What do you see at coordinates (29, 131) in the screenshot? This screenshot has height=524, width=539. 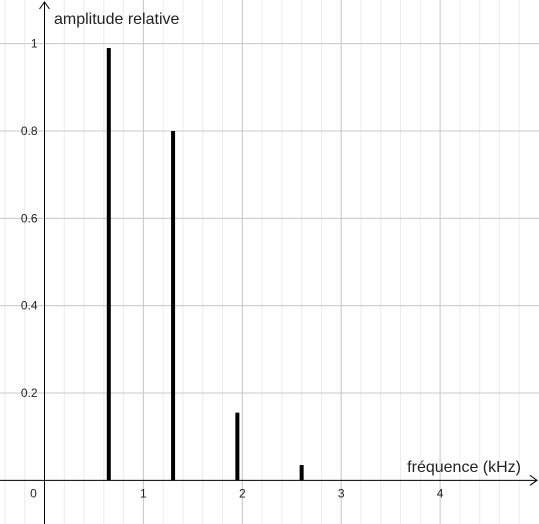 I see `y-tick-label: 0.8` at bounding box center [29, 131].